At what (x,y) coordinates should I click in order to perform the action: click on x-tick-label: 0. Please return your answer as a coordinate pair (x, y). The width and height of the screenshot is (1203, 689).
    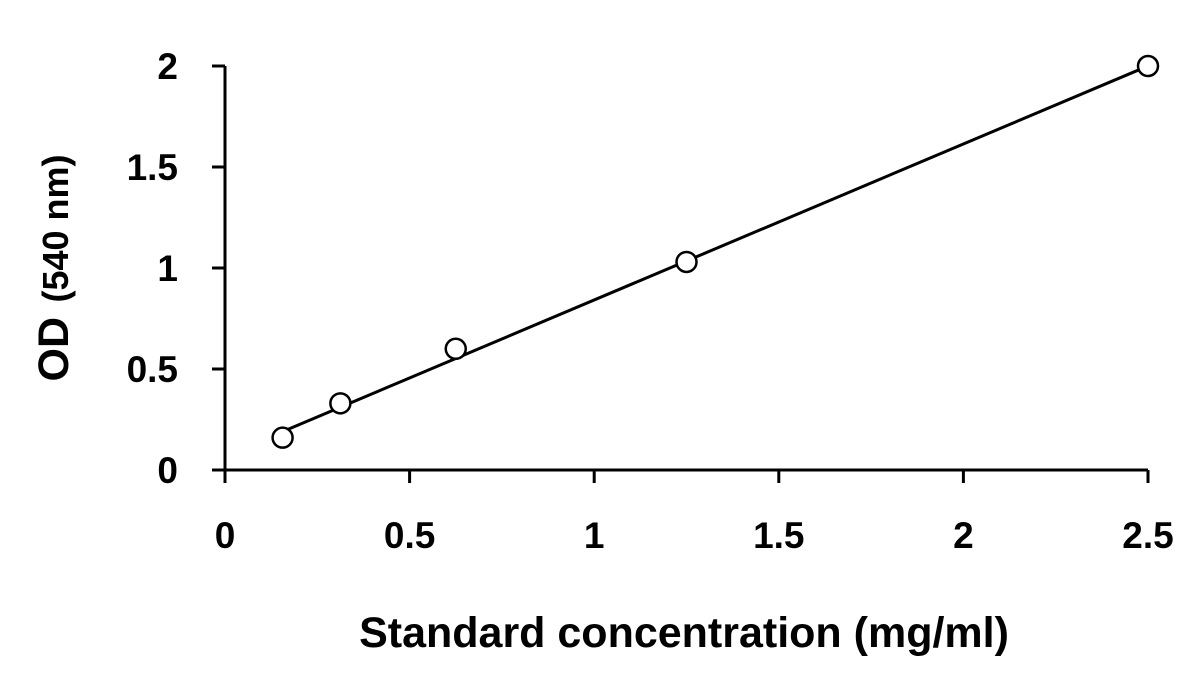
    Looking at the image, I should click on (225, 535).